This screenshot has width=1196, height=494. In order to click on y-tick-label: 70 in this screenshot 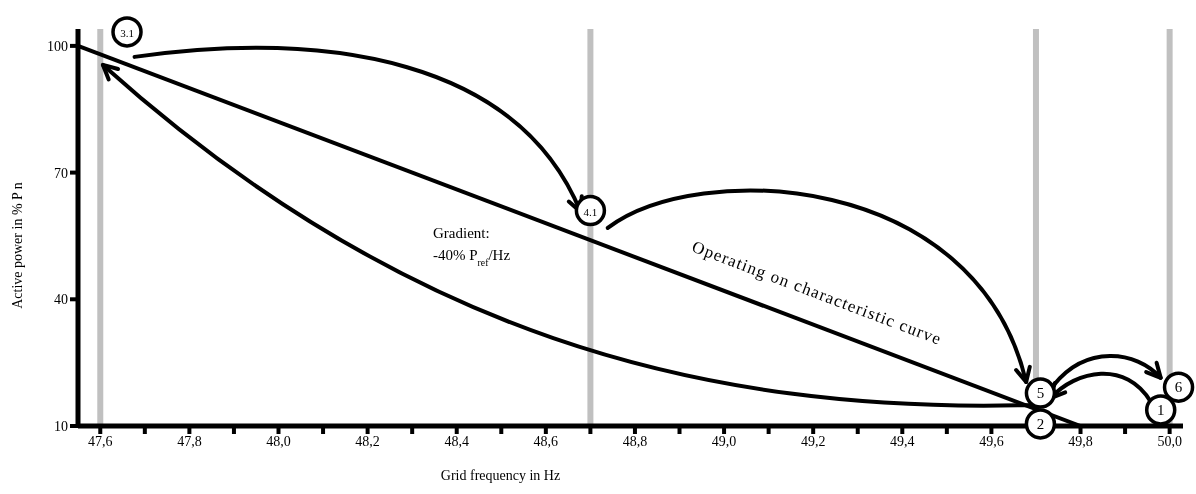, I will do `click(61, 173)`.